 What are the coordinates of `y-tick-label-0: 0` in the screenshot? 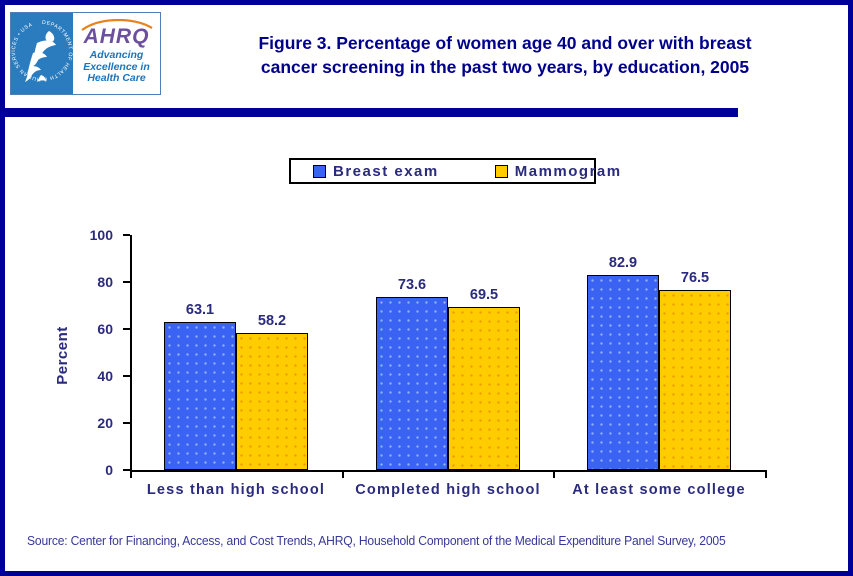 It's located at (109, 470).